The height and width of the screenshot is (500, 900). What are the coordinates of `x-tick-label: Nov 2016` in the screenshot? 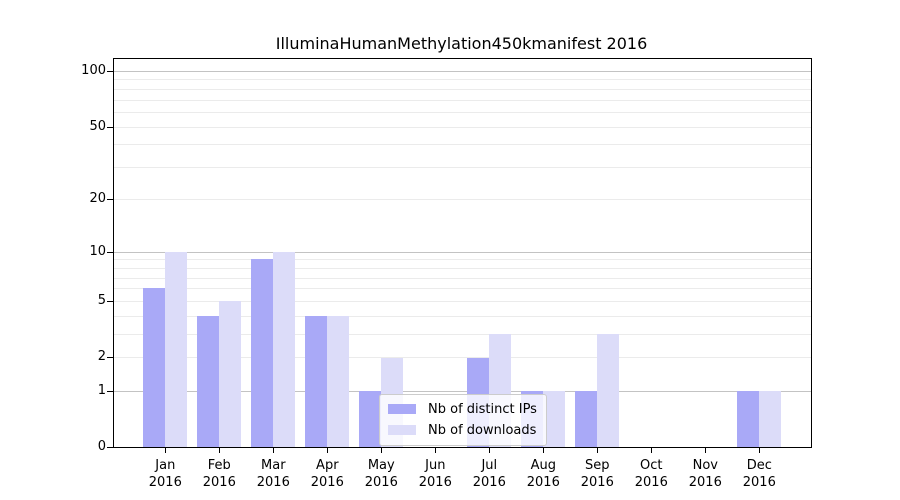 It's located at (705, 474).